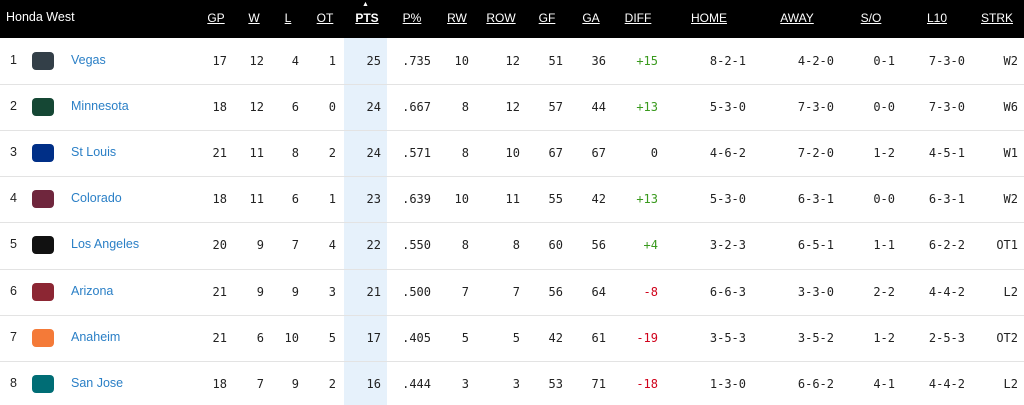 The image size is (1024, 405). What do you see at coordinates (650, 245) in the screenshot?
I see `stat-cell: +4` at bounding box center [650, 245].